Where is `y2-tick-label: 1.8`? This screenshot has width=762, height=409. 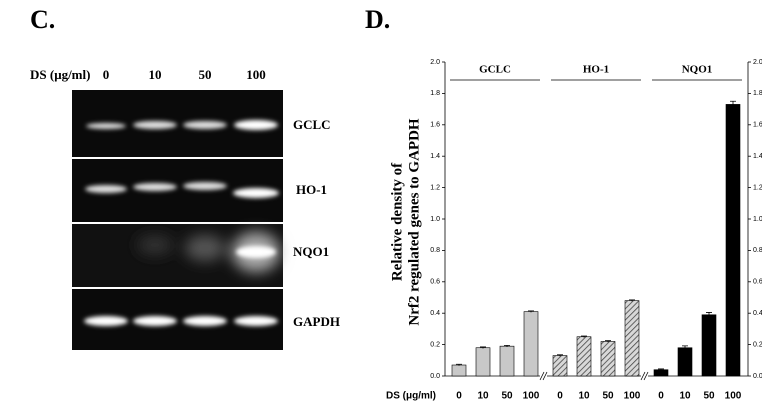 y2-tick-label: 1.8 is located at coordinates (757, 93).